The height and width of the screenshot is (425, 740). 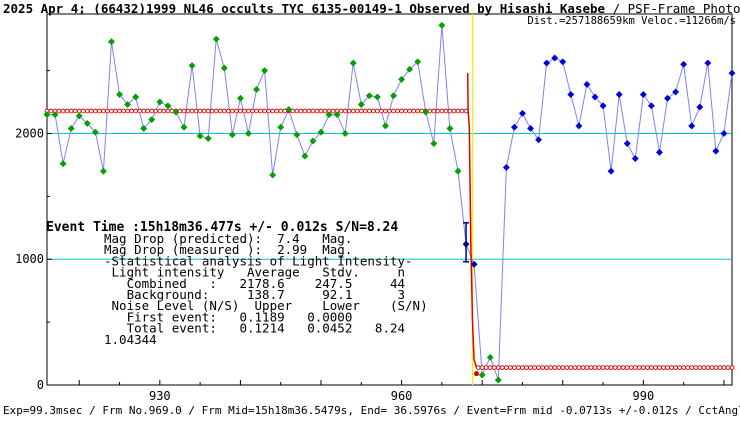 What do you see at coordinates (29, 133) in the screenshot?
I see `y-tick-label: 2000` at bounding box center [29, 133].